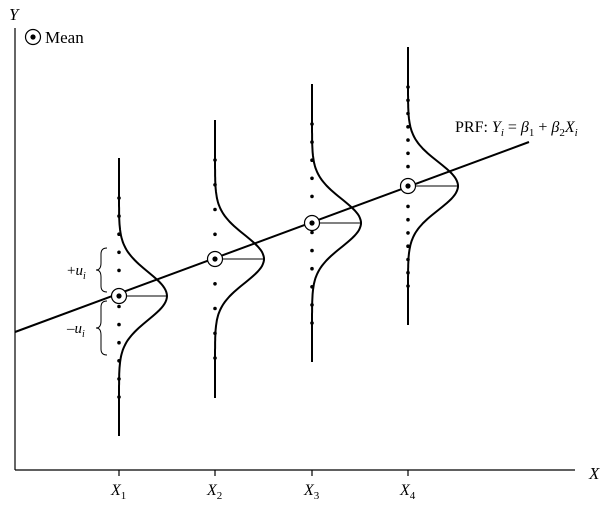  Describe the element at coordinates (311, 492) in the screenshot. I see `x-tick-label-3: X3` at that location.